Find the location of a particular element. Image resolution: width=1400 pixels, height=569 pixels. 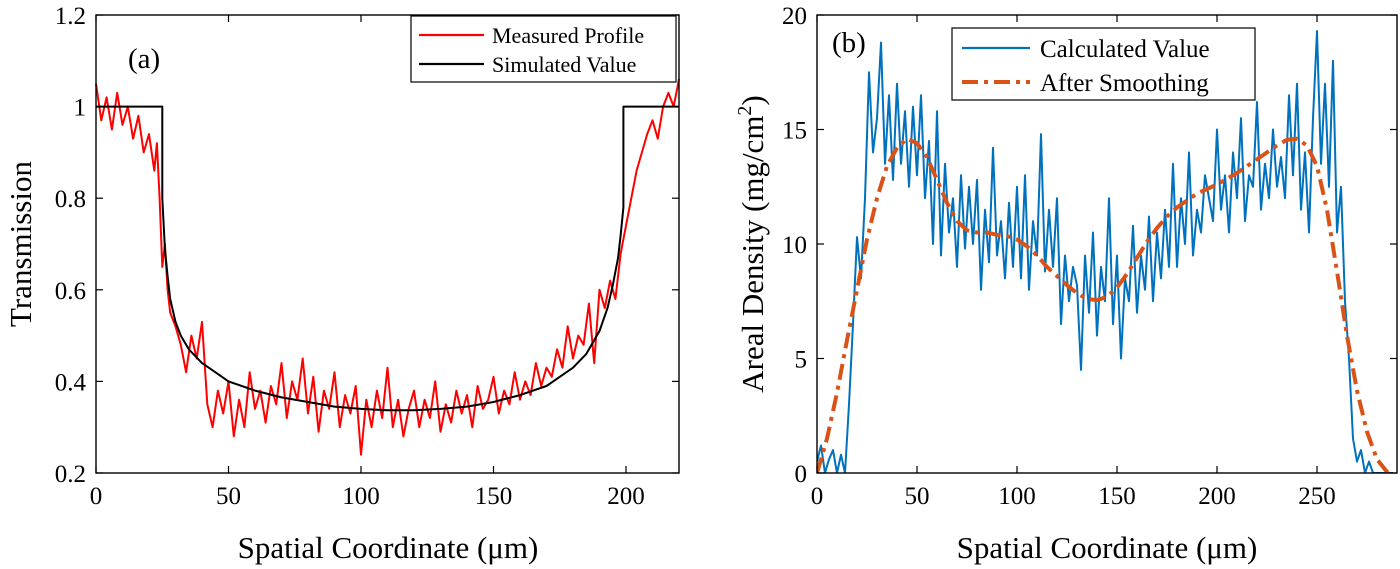

legend-label-calculated-value: Calculated Value is located at coordinates (1125, 49).